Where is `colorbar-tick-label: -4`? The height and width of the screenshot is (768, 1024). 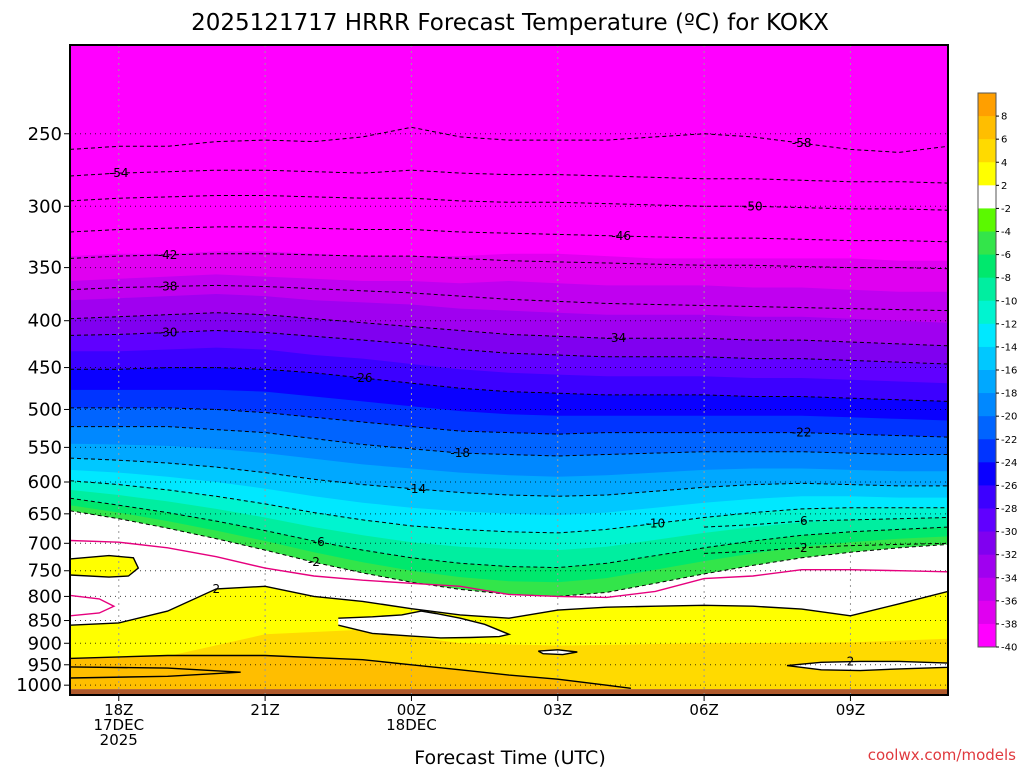 colorbar-tick-label: -4 is located at coordinates (1006, 232).